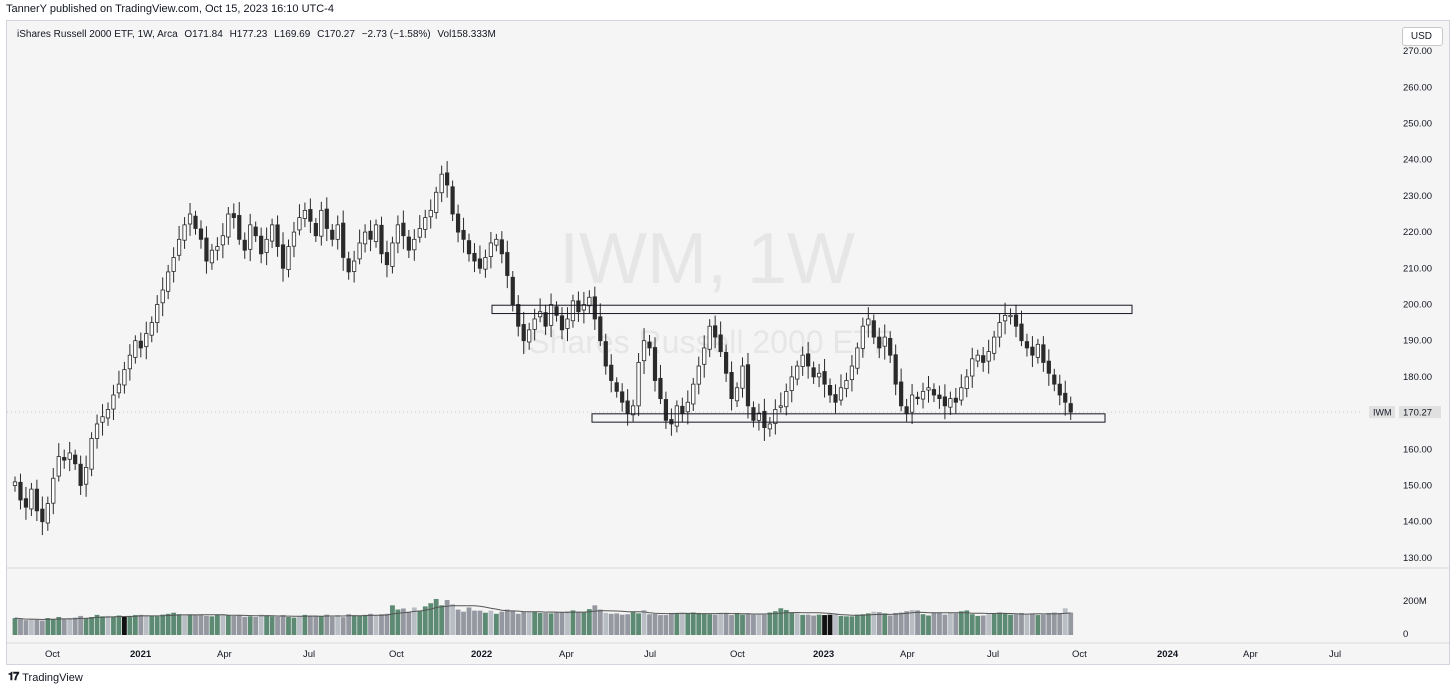  I want to click on time-tick-label: 2023, so click(823, 654).